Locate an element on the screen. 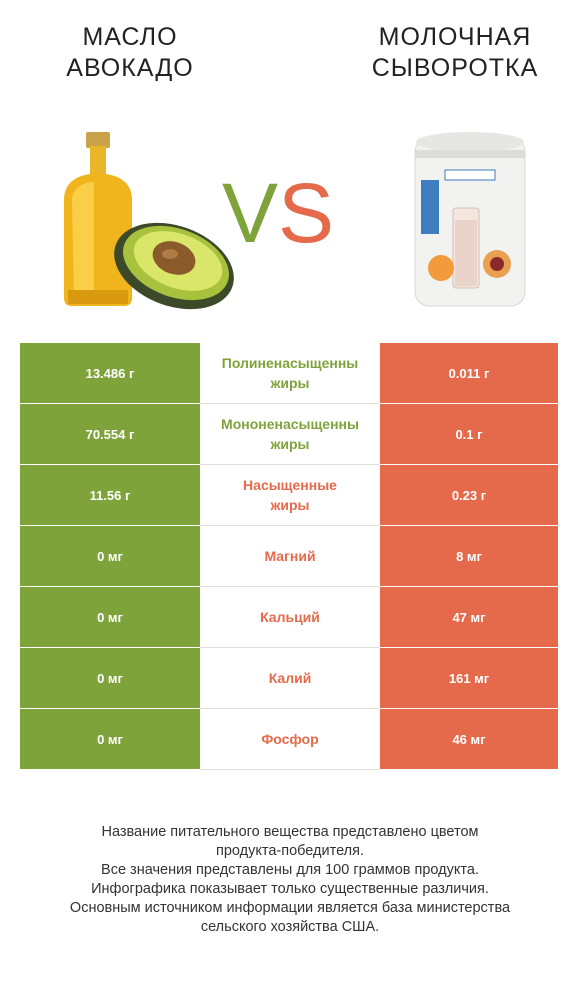  right-value: 46 мг is located at coordinates (469, 739).